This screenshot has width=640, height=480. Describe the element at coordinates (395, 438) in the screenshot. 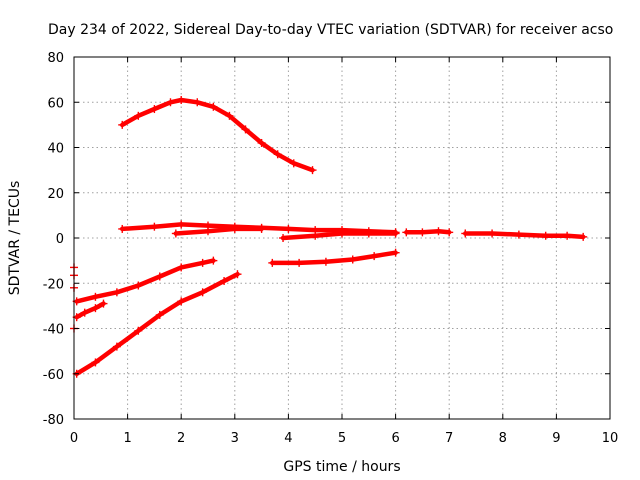

I see `x-tick-label: 6` at that location.